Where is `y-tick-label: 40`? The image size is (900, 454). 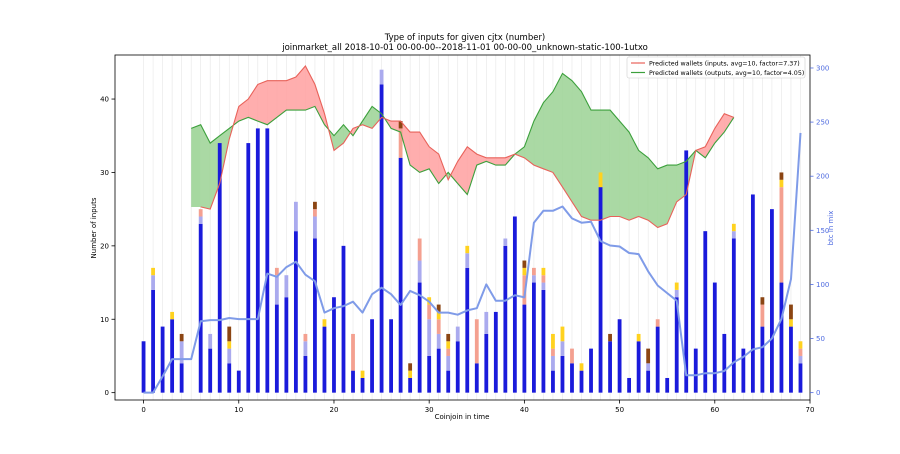 y-tick-label: 40 is located at coordinates (104, 100).